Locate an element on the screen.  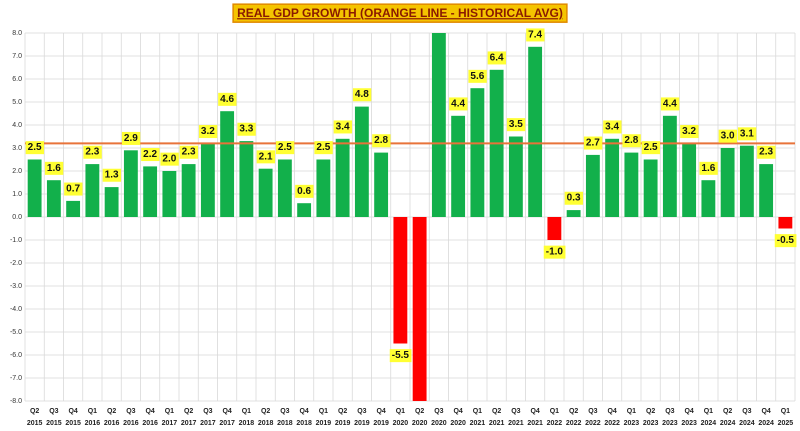
y-tick-label: 3.0 is located at coordinates (17, 148).